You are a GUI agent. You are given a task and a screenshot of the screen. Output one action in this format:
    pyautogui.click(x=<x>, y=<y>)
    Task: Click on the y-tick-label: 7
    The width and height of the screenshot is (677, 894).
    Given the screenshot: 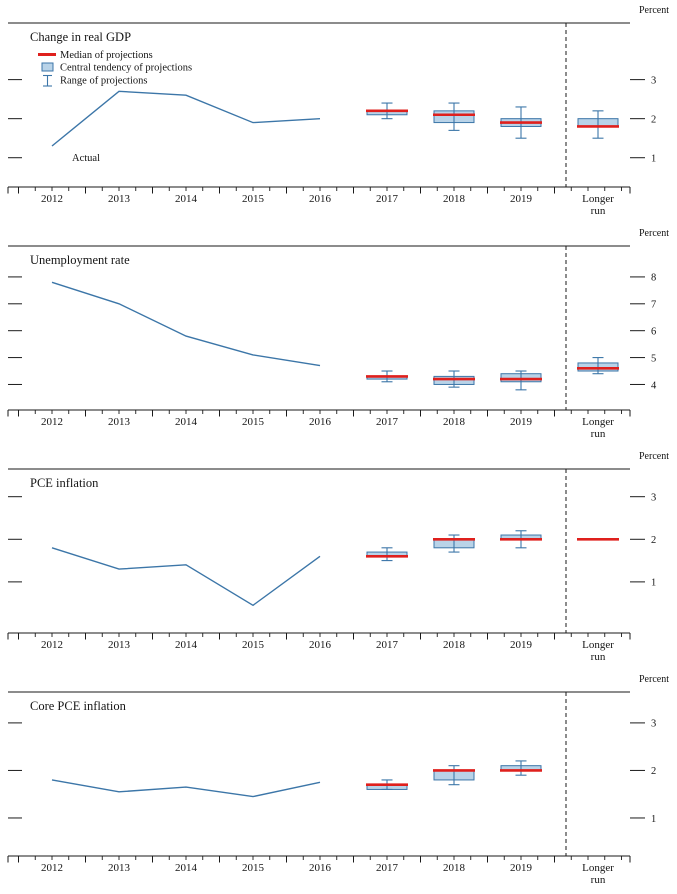 What is the action you would take?
    pyautogui.click(x=653, y=305)
    